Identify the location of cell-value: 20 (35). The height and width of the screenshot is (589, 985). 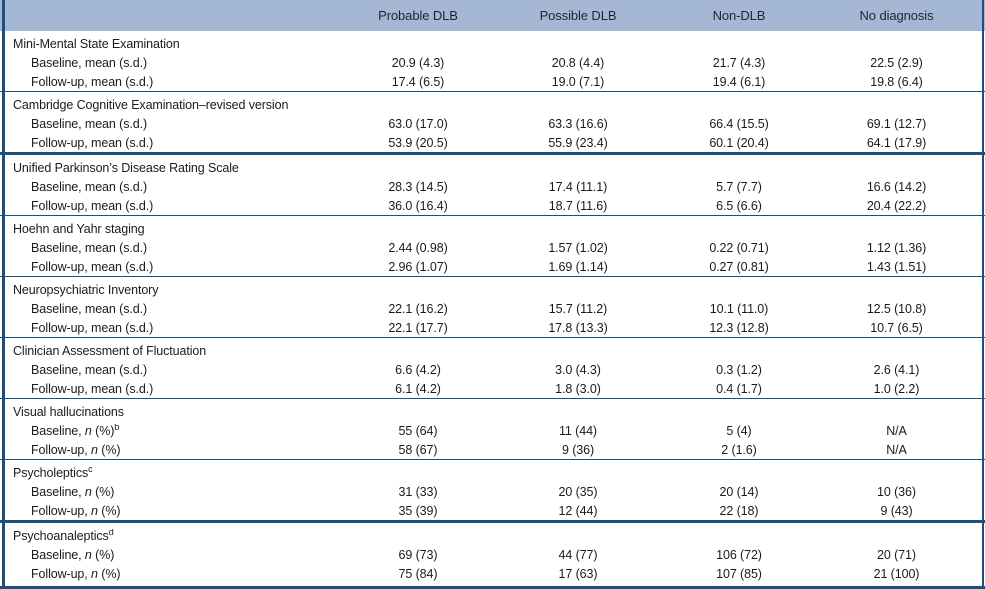
(578, 491).